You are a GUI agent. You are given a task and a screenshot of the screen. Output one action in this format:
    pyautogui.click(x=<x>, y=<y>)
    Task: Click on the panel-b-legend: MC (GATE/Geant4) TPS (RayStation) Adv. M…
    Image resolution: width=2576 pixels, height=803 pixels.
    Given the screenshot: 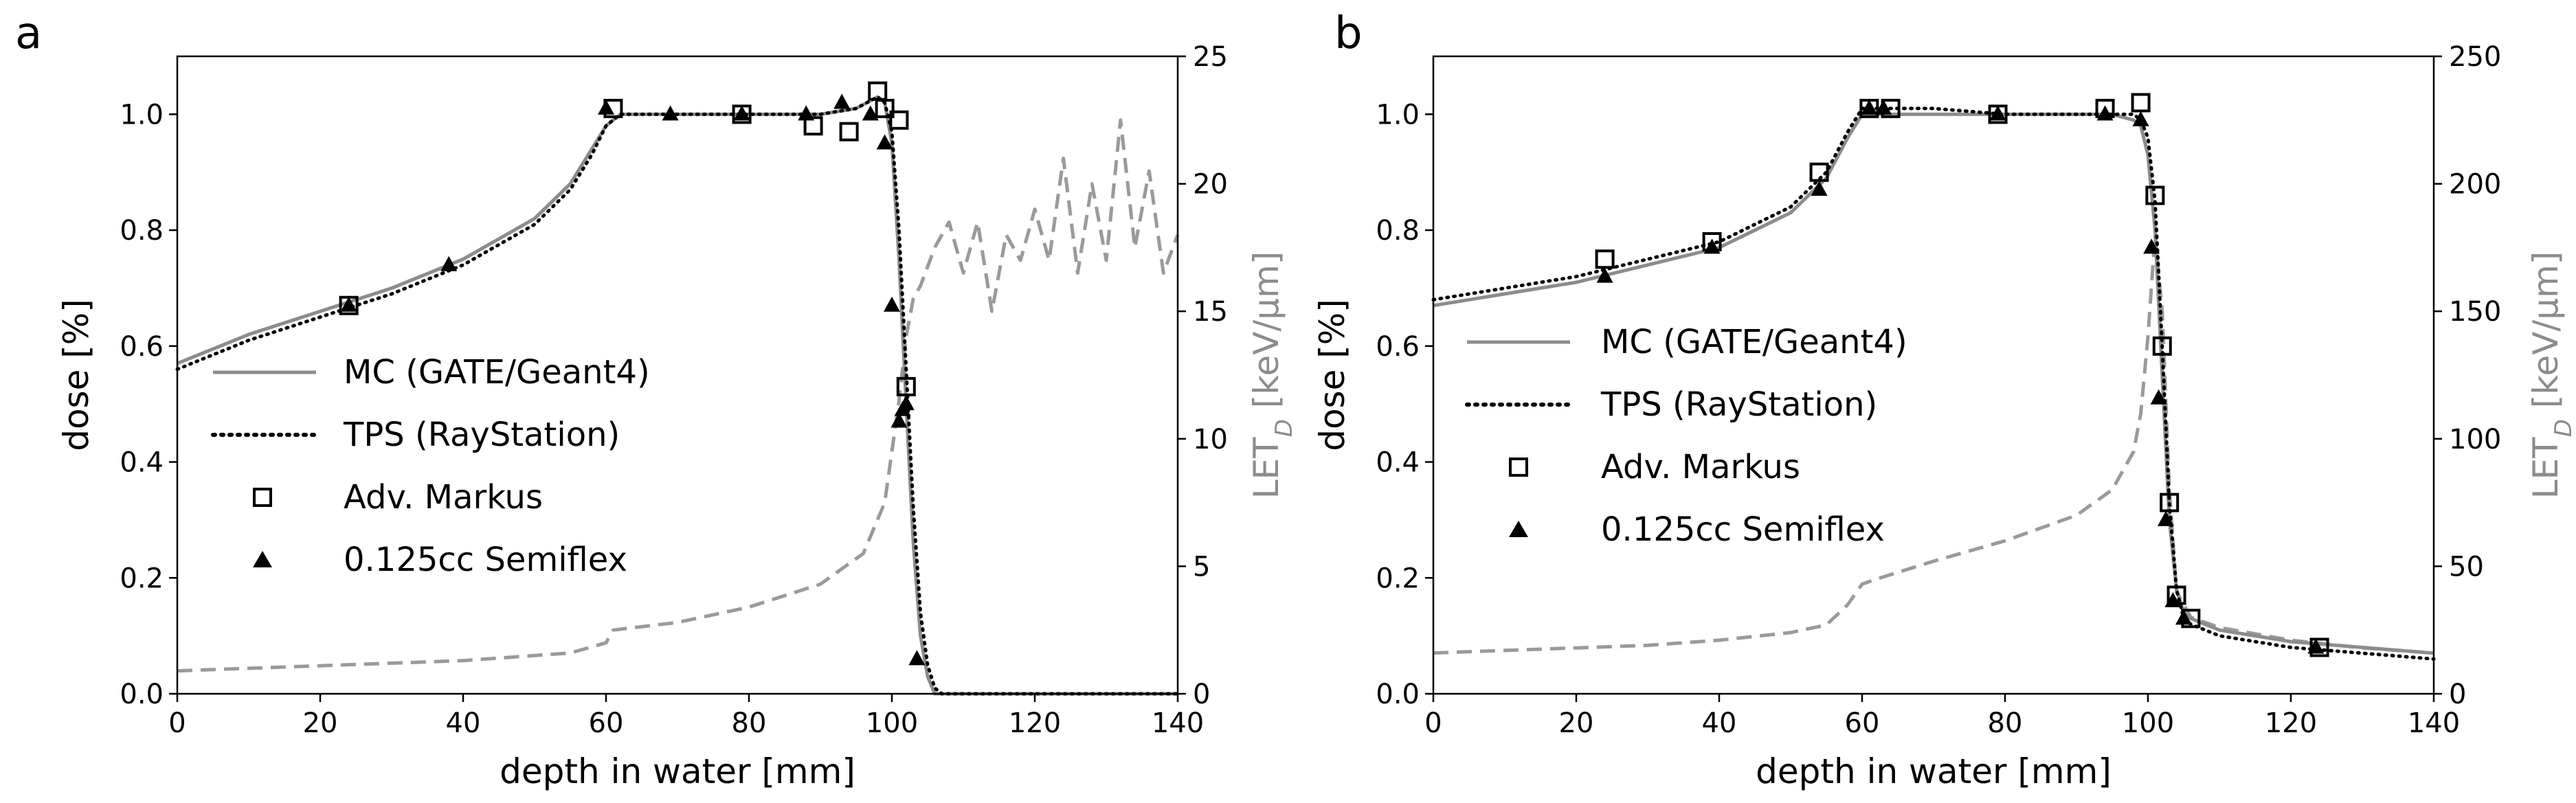 What is the action you would take?
    pyautogui.click(x=1686, y=436)
    